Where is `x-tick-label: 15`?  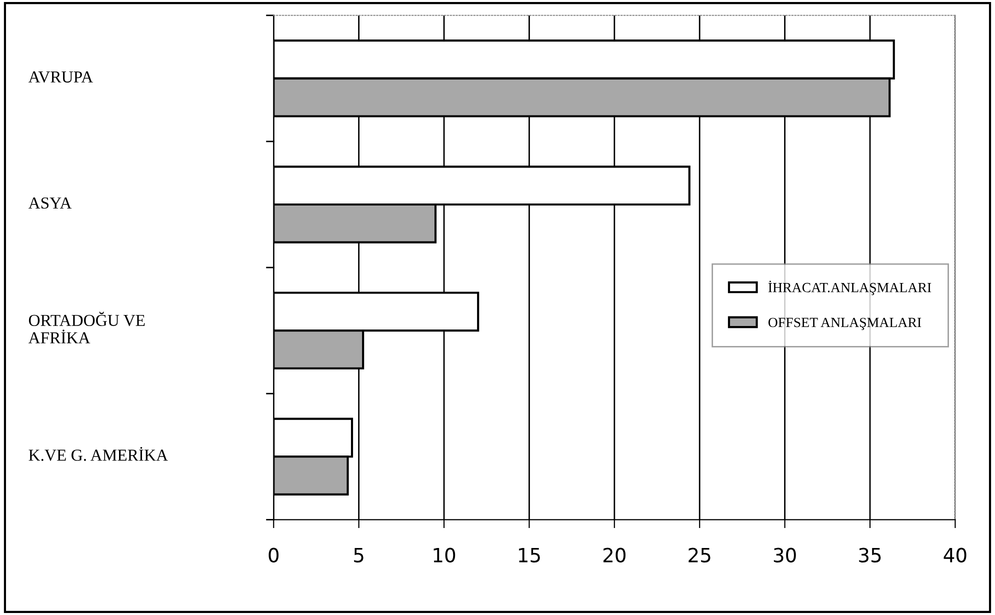
x-tick-label: 15 is located at coordinates (529, 555).